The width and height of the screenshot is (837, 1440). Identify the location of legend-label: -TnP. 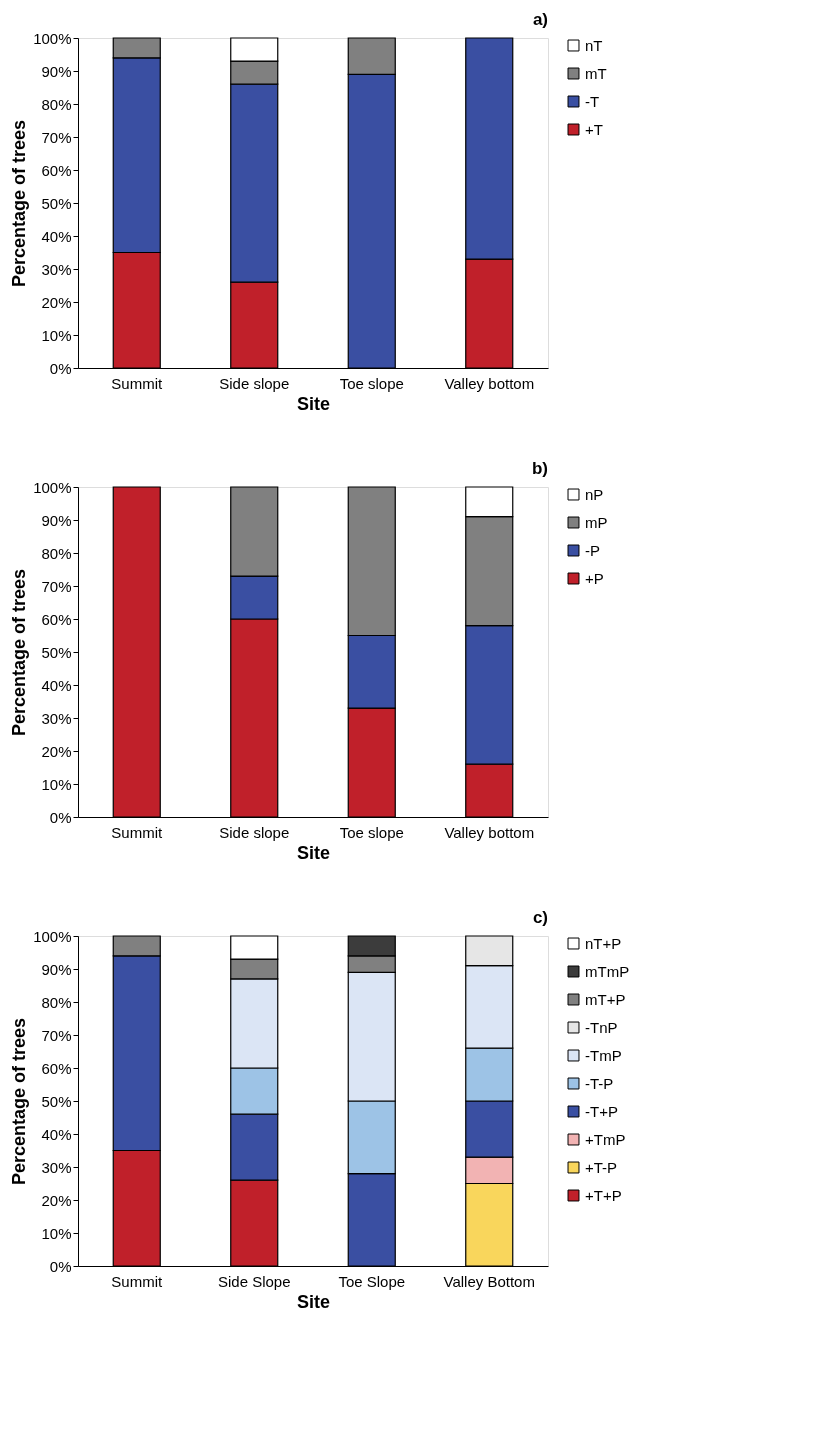
(601, 1027).